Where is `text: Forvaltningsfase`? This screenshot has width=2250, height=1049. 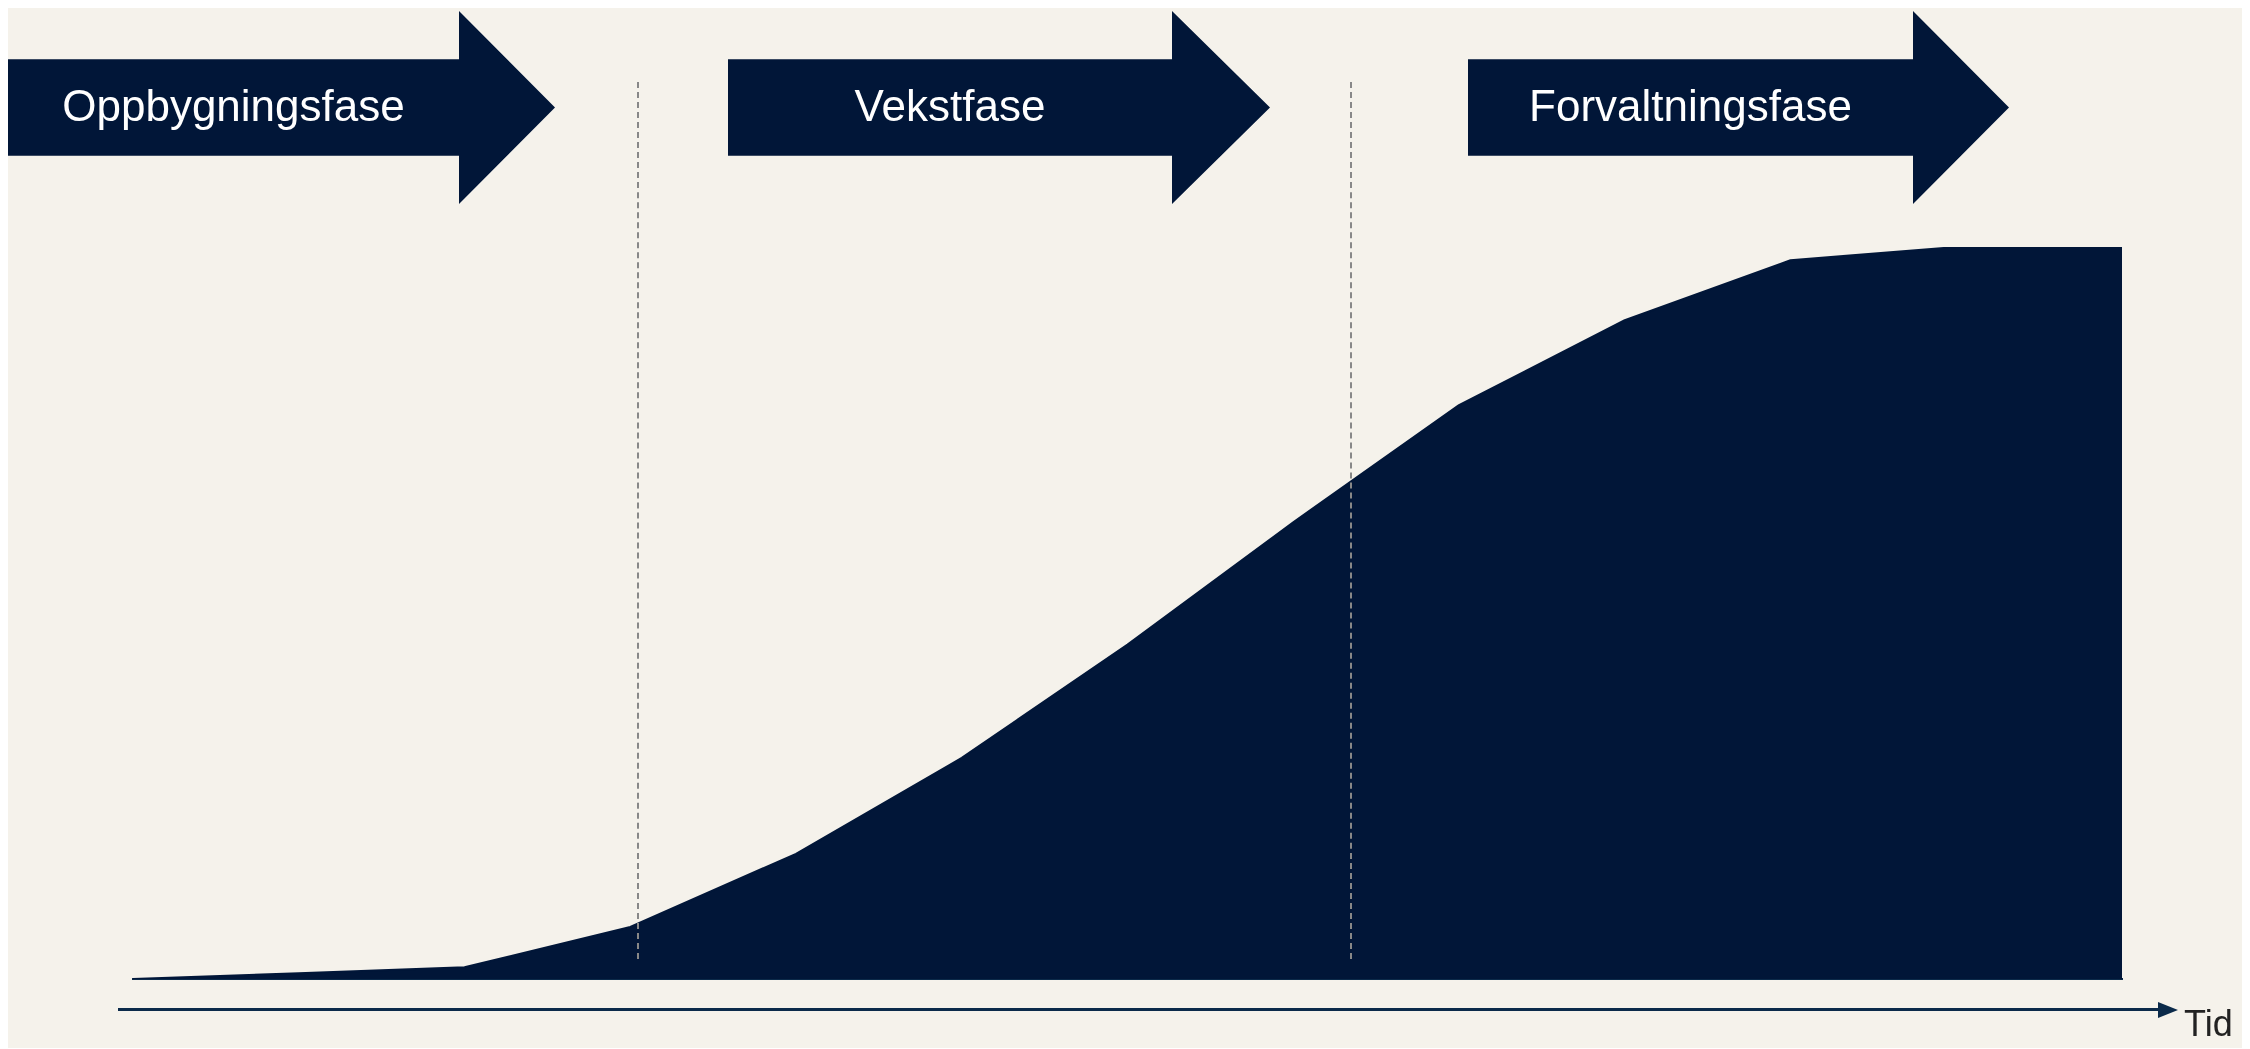
text: Forvaltningsfase is located at coordinates (1690, 106).